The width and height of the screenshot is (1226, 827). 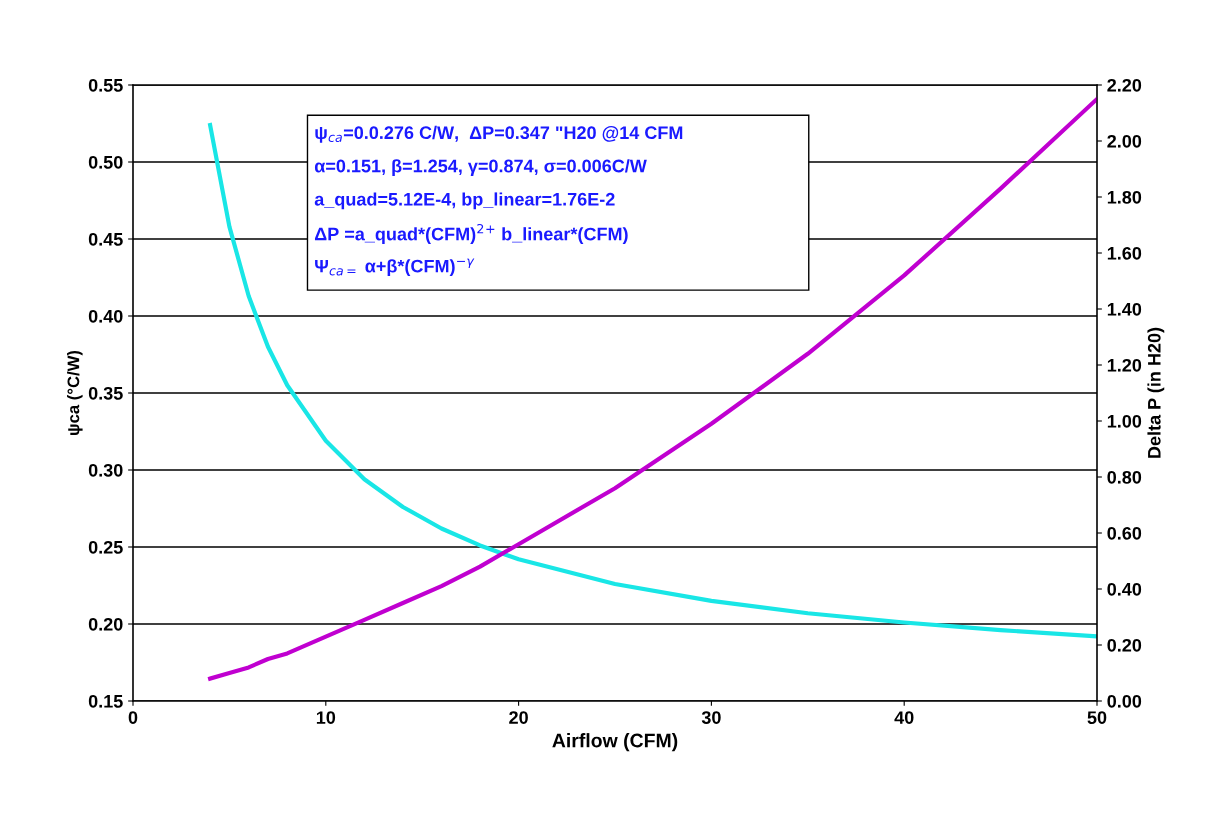 What do you see at coordinates (105, 85) in the screenshot?
I see `y-tick-label: 0.55` at bounding box center [105, 85].